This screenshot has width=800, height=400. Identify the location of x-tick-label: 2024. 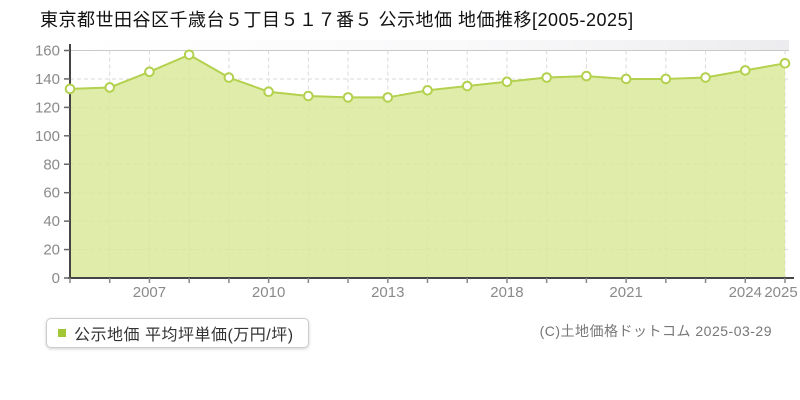
(745, 292).